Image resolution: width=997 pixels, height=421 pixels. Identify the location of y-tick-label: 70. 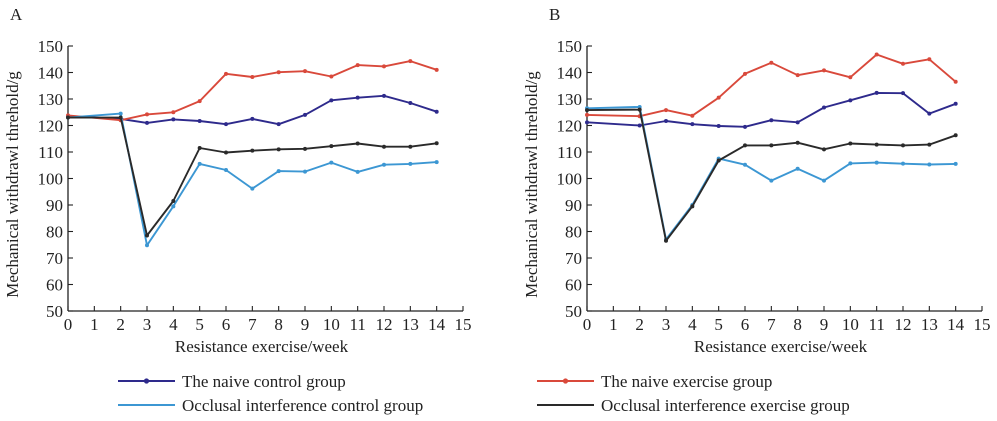
(573, 258).